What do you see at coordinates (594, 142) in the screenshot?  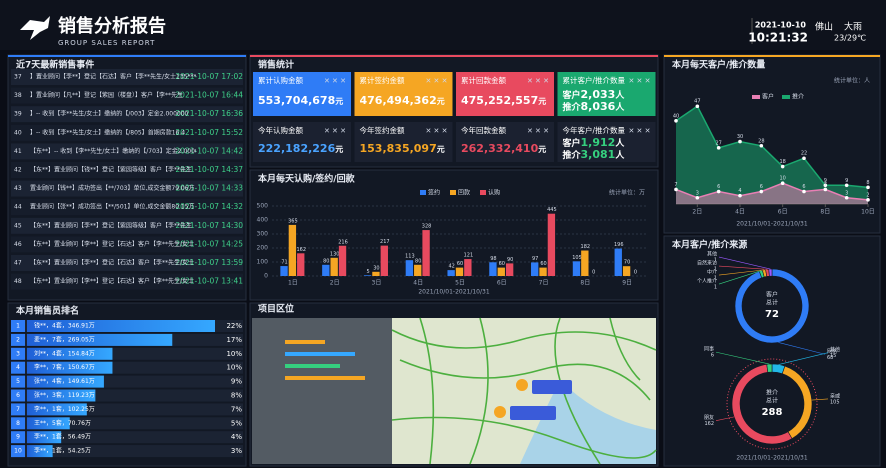 I see `stat-line: 客户1,912人` at bounding box center [594, 142].